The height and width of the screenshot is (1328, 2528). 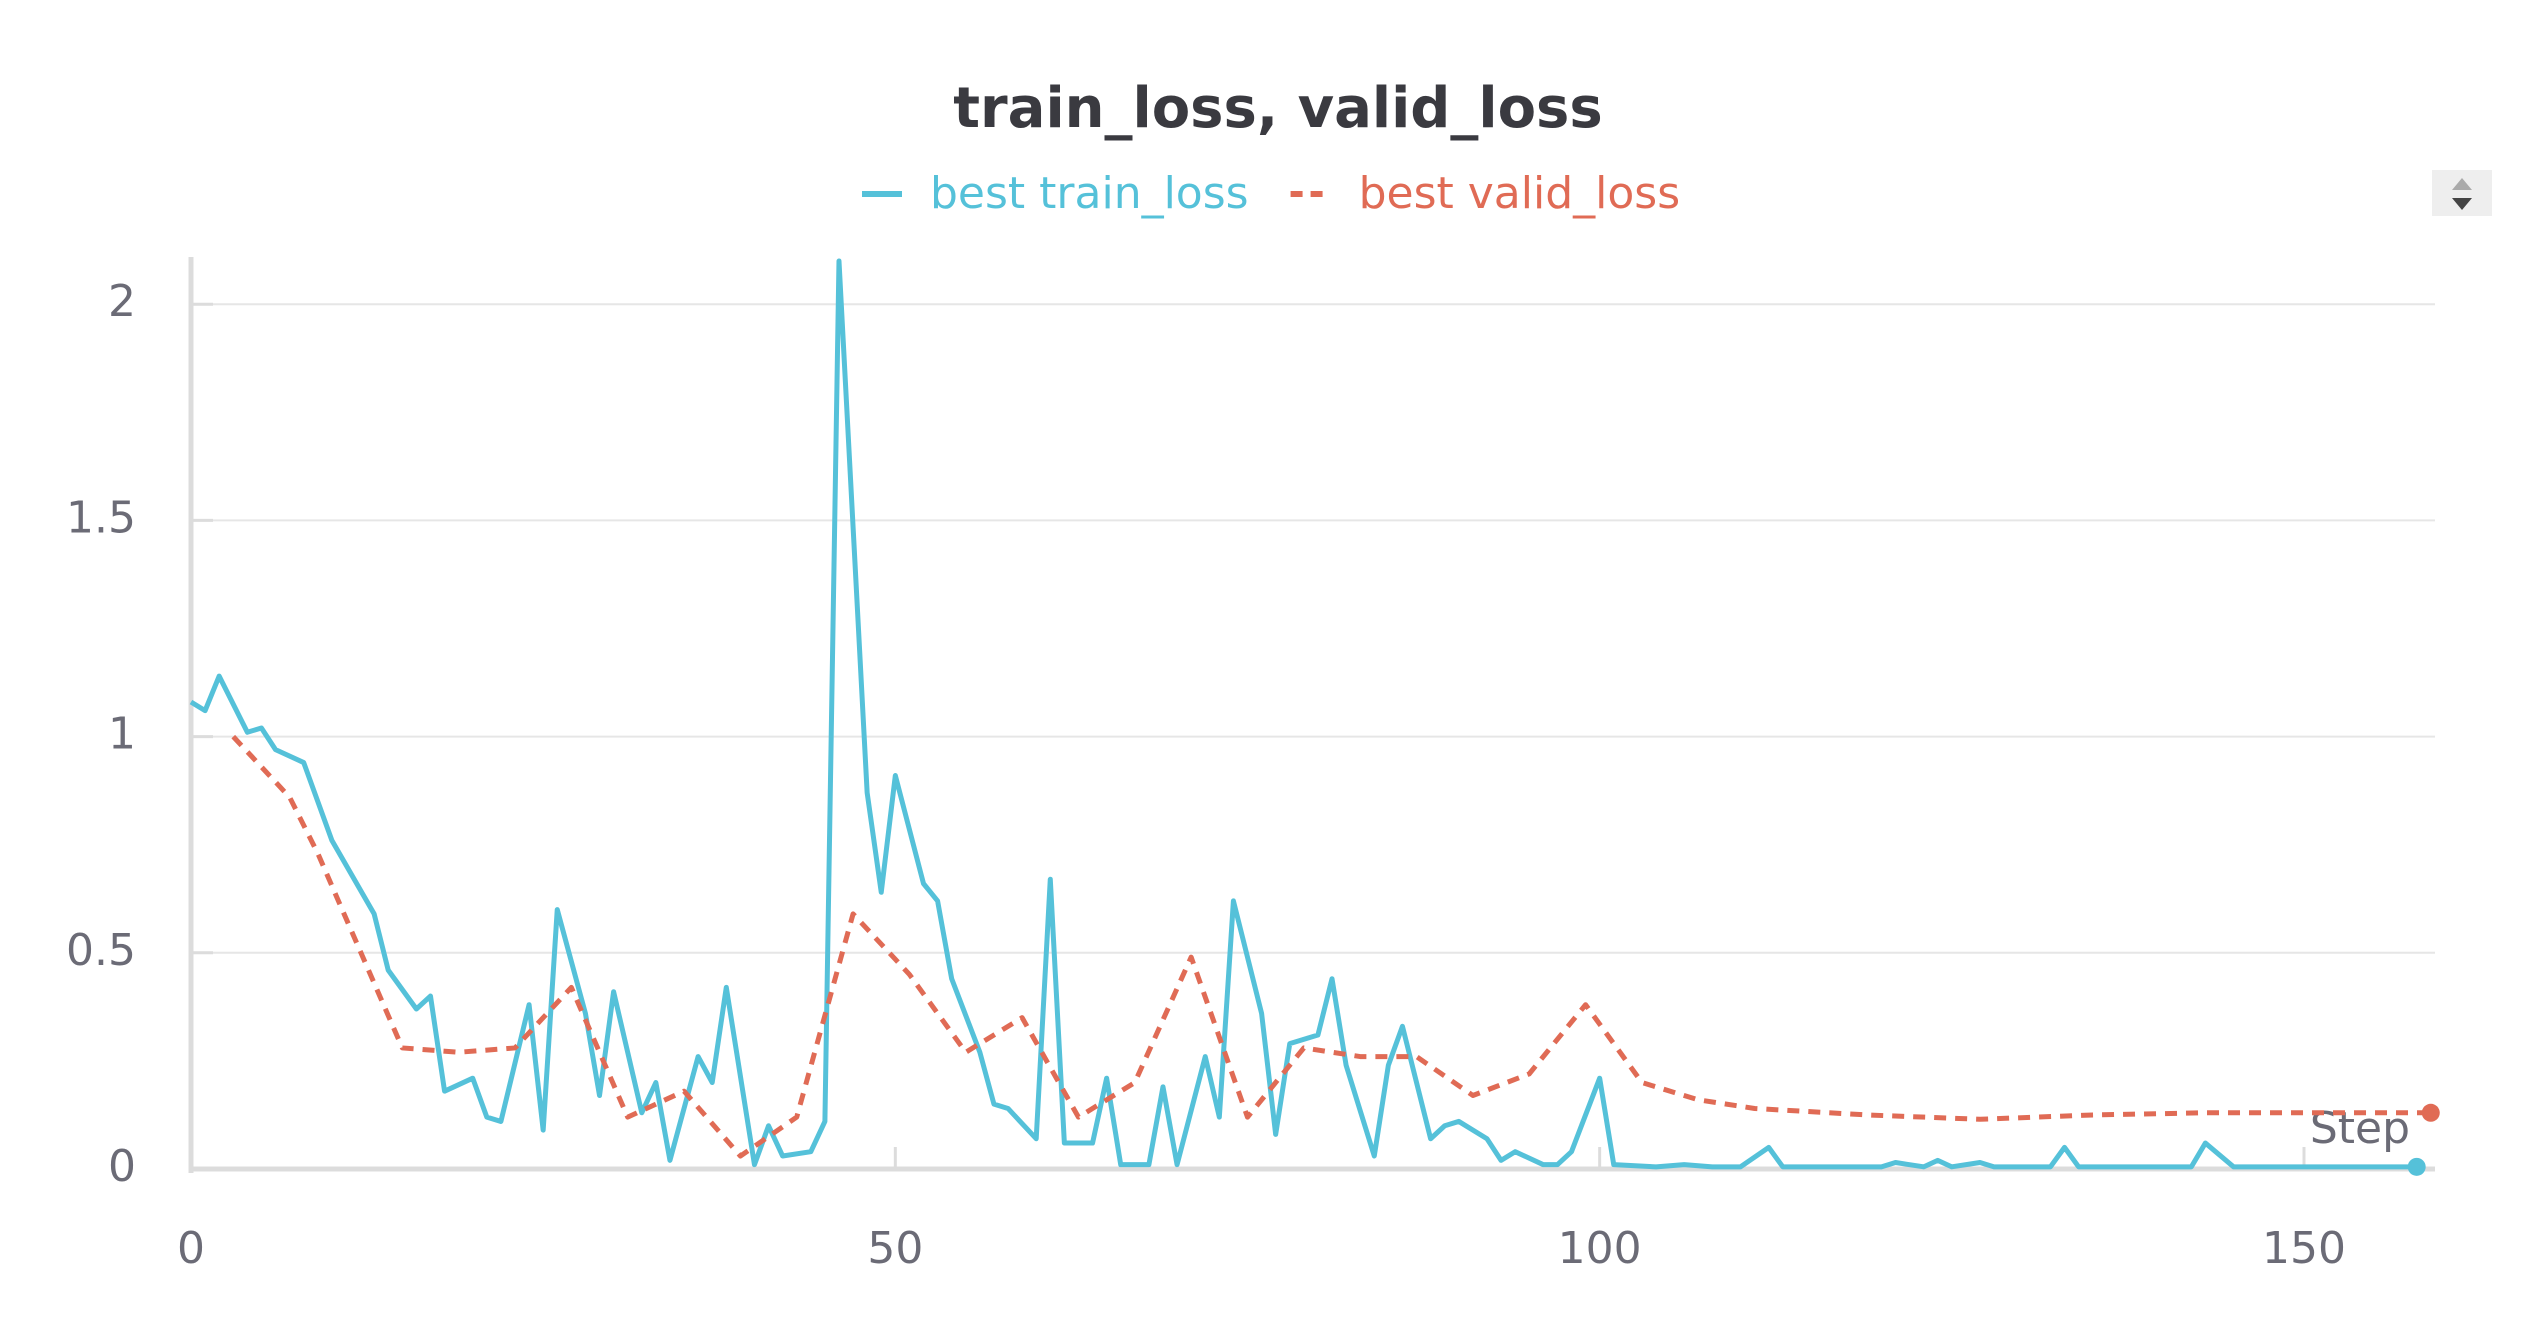 I want to click on x-tick-label: 100, so click(x=1600, y=1248).